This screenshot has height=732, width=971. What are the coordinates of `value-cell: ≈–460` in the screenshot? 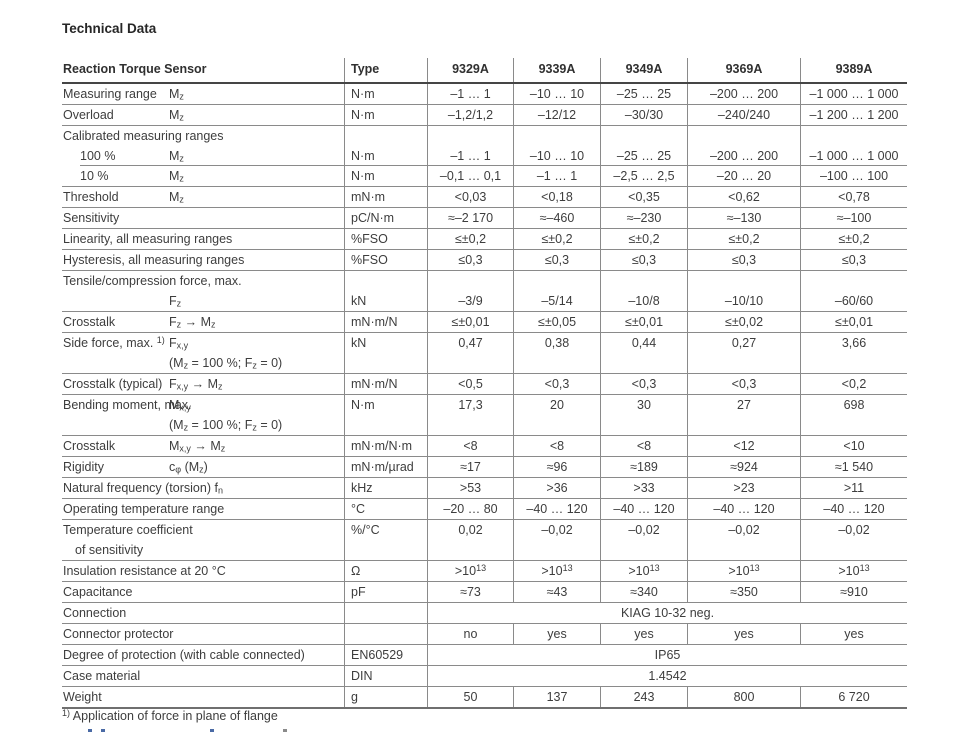 It's located at (556, 218).